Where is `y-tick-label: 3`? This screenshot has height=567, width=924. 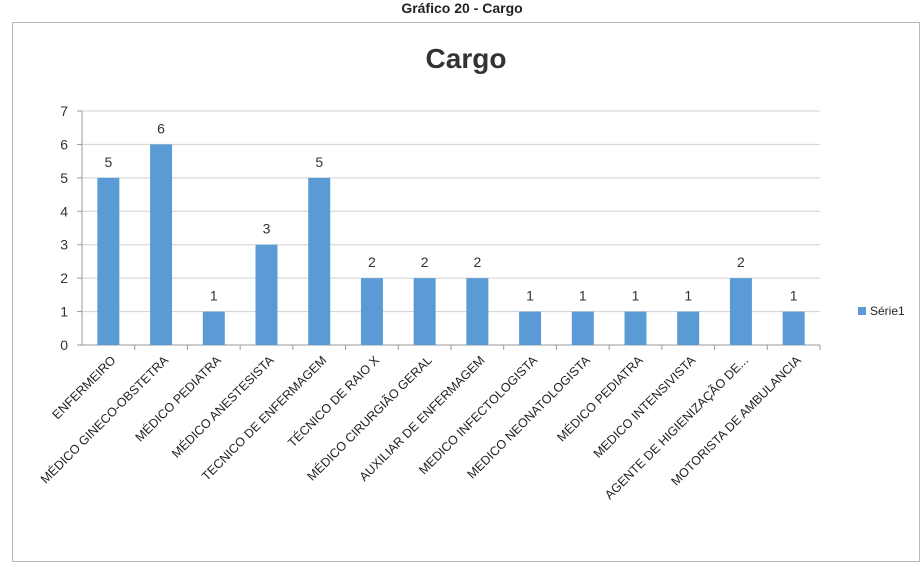
y-tick-label: 3 is located at coordinates (64, 245).